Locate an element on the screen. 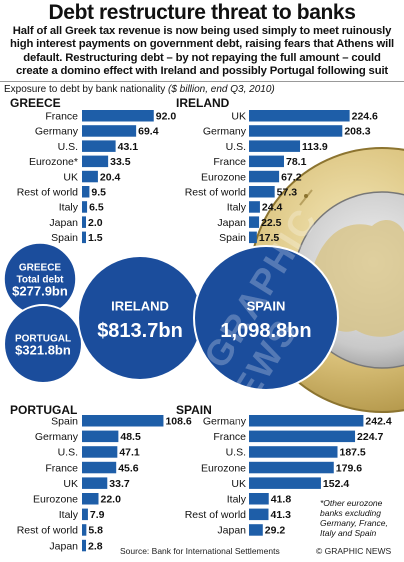 The height and width of the screenshot is (562, 404). value-label: 2.0 is located at coordinates (95, 223).